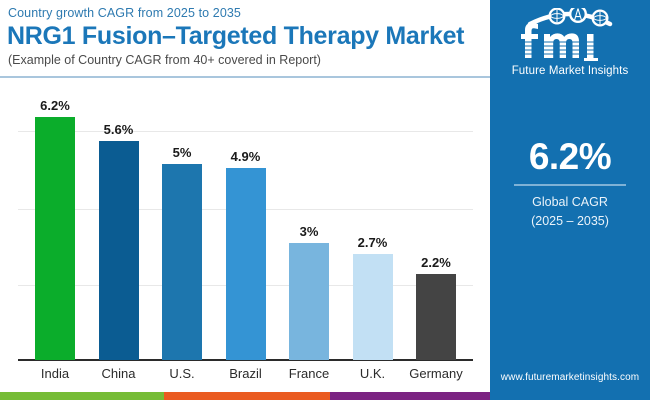 The image size is (650, 400). What do you see at coordinates (570, 212) in the screenshot?
I see `cagr-caption: Global CAGR (2025 – 2035)` at bounding box center [570, 212].